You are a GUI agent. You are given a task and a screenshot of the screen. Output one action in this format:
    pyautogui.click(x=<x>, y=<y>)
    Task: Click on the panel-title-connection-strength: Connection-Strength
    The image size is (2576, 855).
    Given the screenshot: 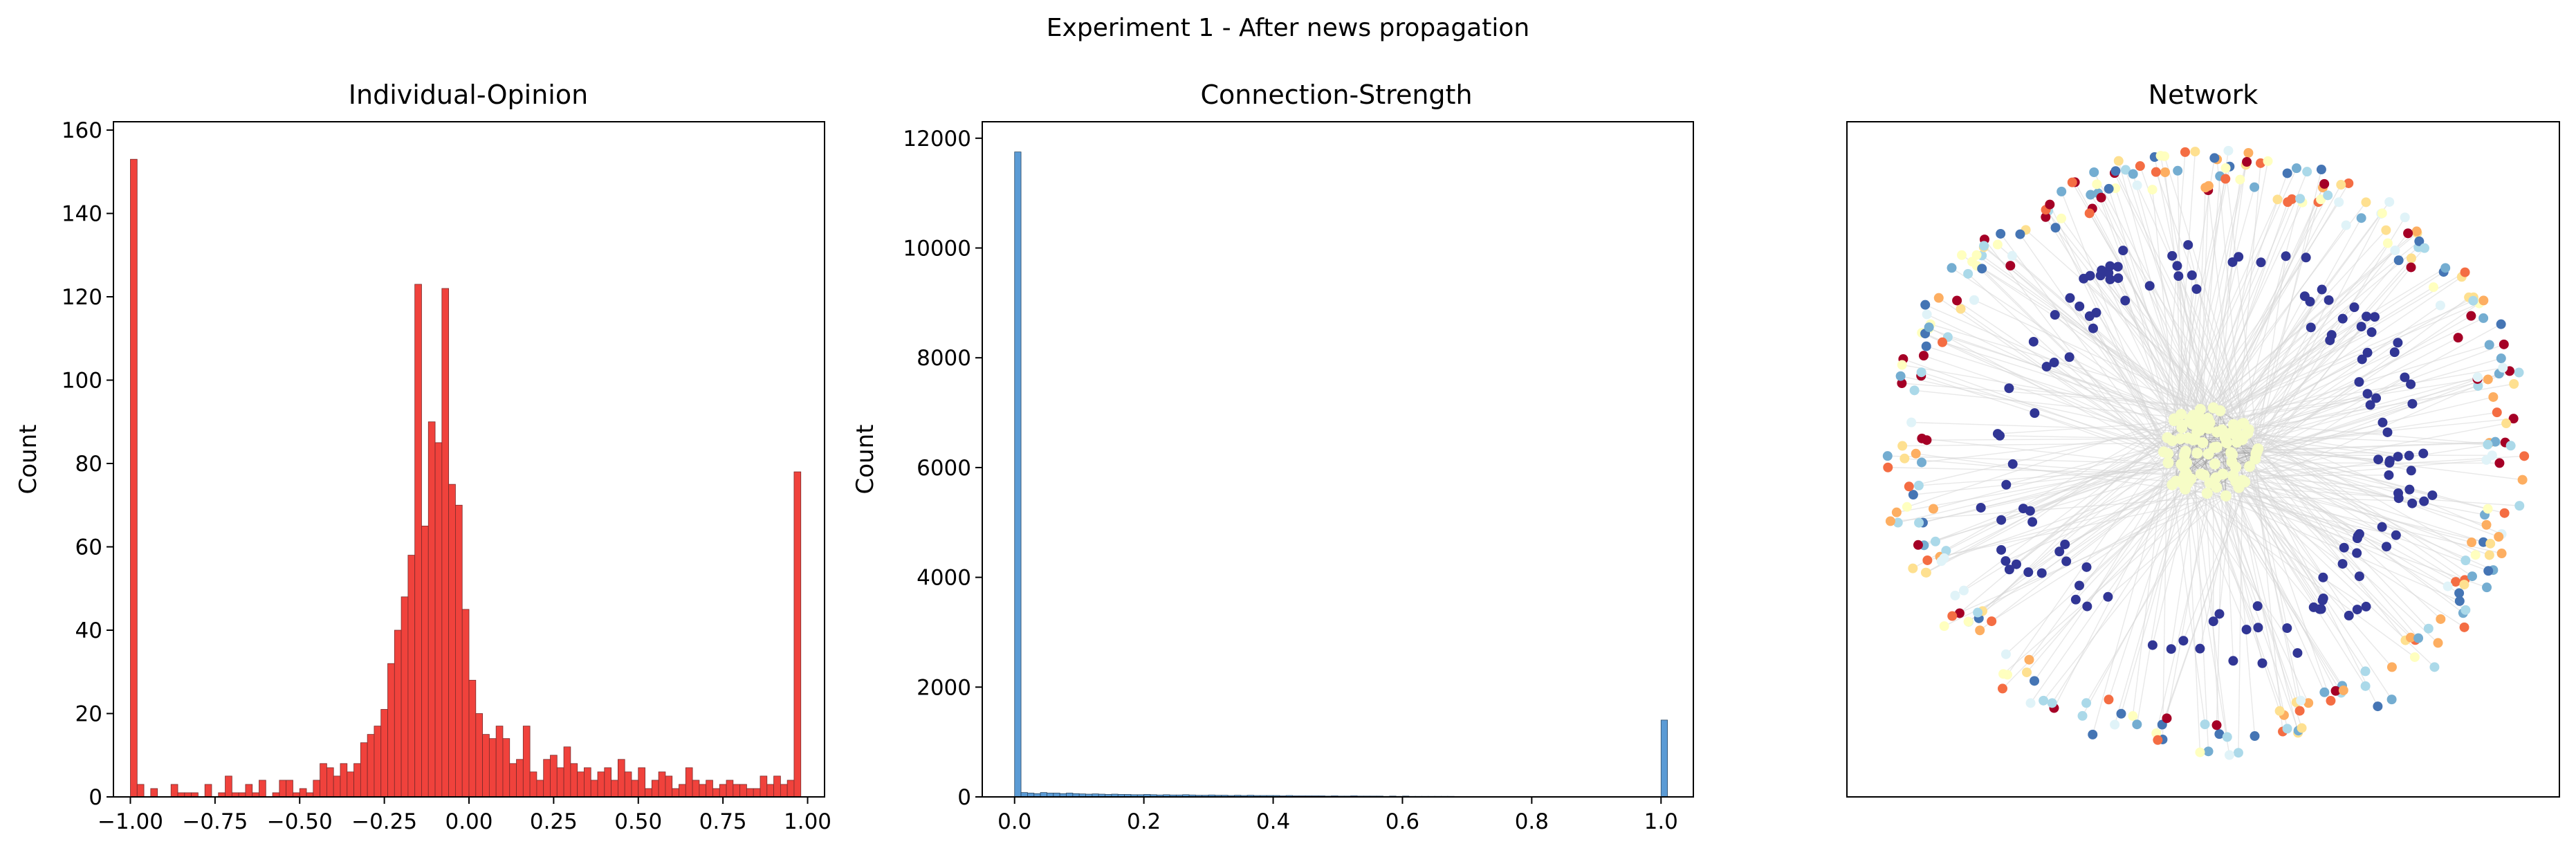 What is the action you would take?
    pyautogui.click(x=1336, y=95)
    